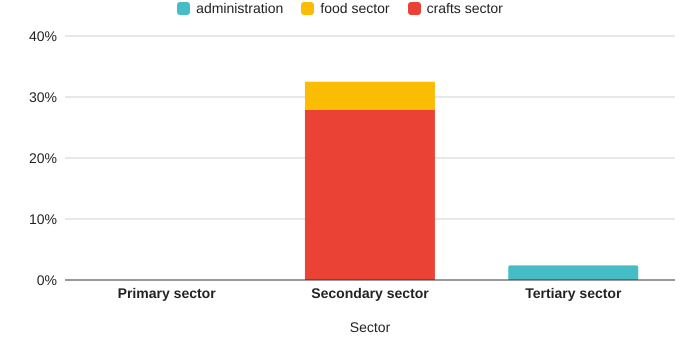 This screenshot has width=695, height=345. I want to click on y-tick-label: 40%, so click(42, 36).